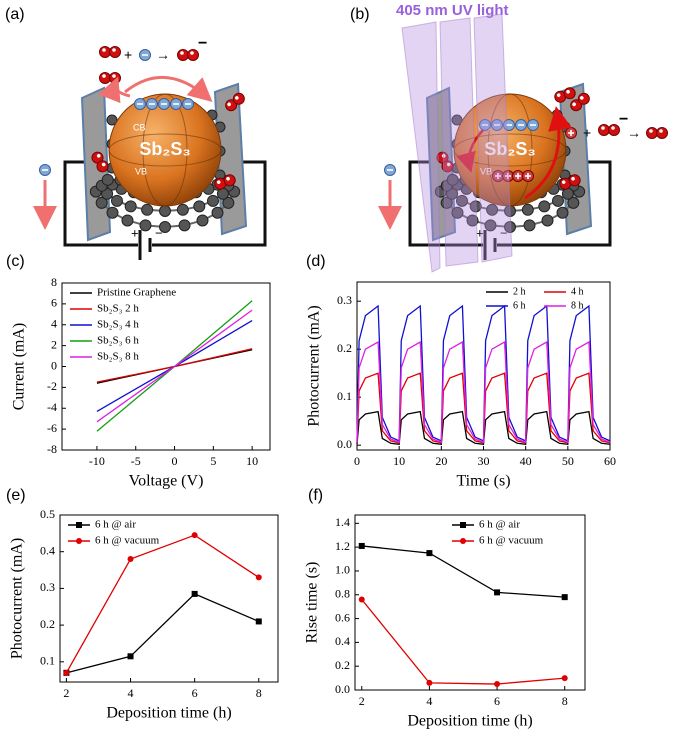 The width and height of the screenshot is (685, 730). What do you see at coordinates (499, 525) in the screenshot?
I see `legend-label: 6 h @ air` at bounding box center [499, 525].